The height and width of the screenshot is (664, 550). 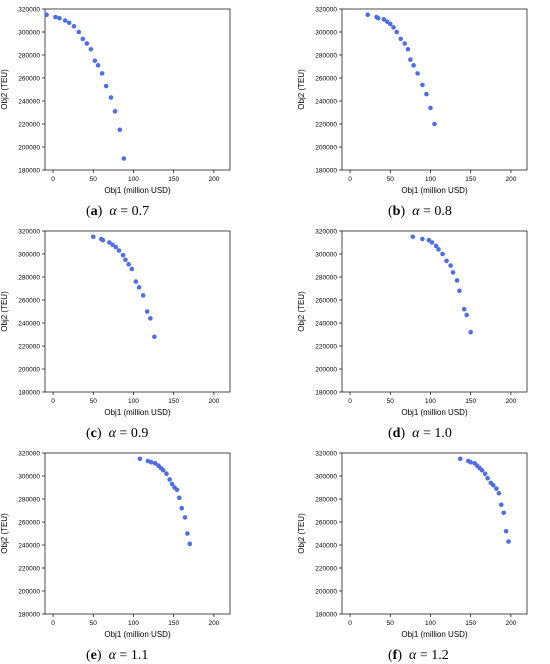 I want to click on panel-caption-b: (b) α = 0.8, so click(x=420, y=211).